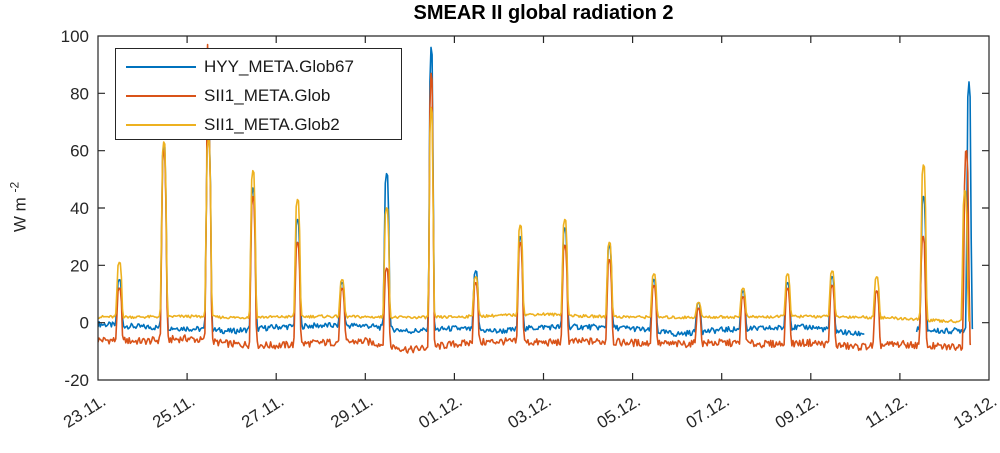  What do you see at coordinates (84, 411) in the screenshot?
I see `svg-text: 23.11.` at bounding box center [84, 411].